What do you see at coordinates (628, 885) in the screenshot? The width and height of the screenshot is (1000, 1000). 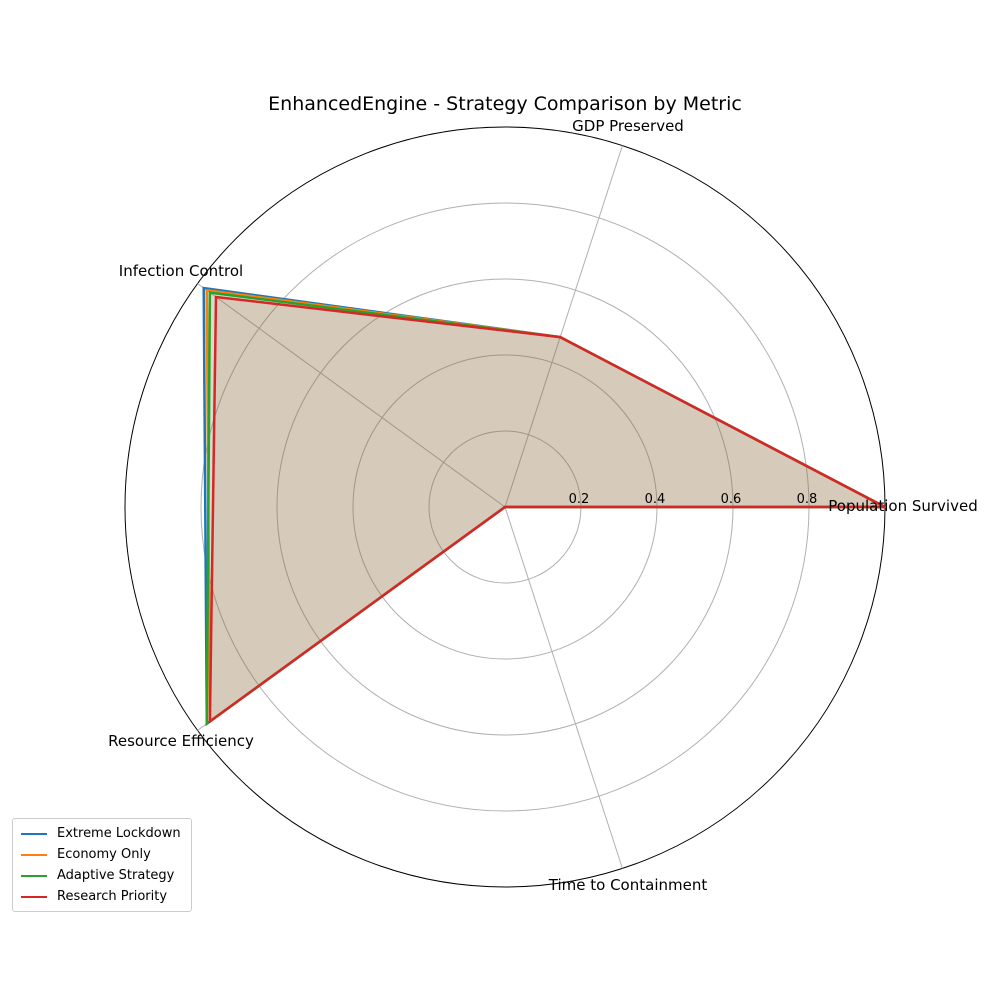 I see `axis-label: Time to Containment` at bounding box center [628, 885].